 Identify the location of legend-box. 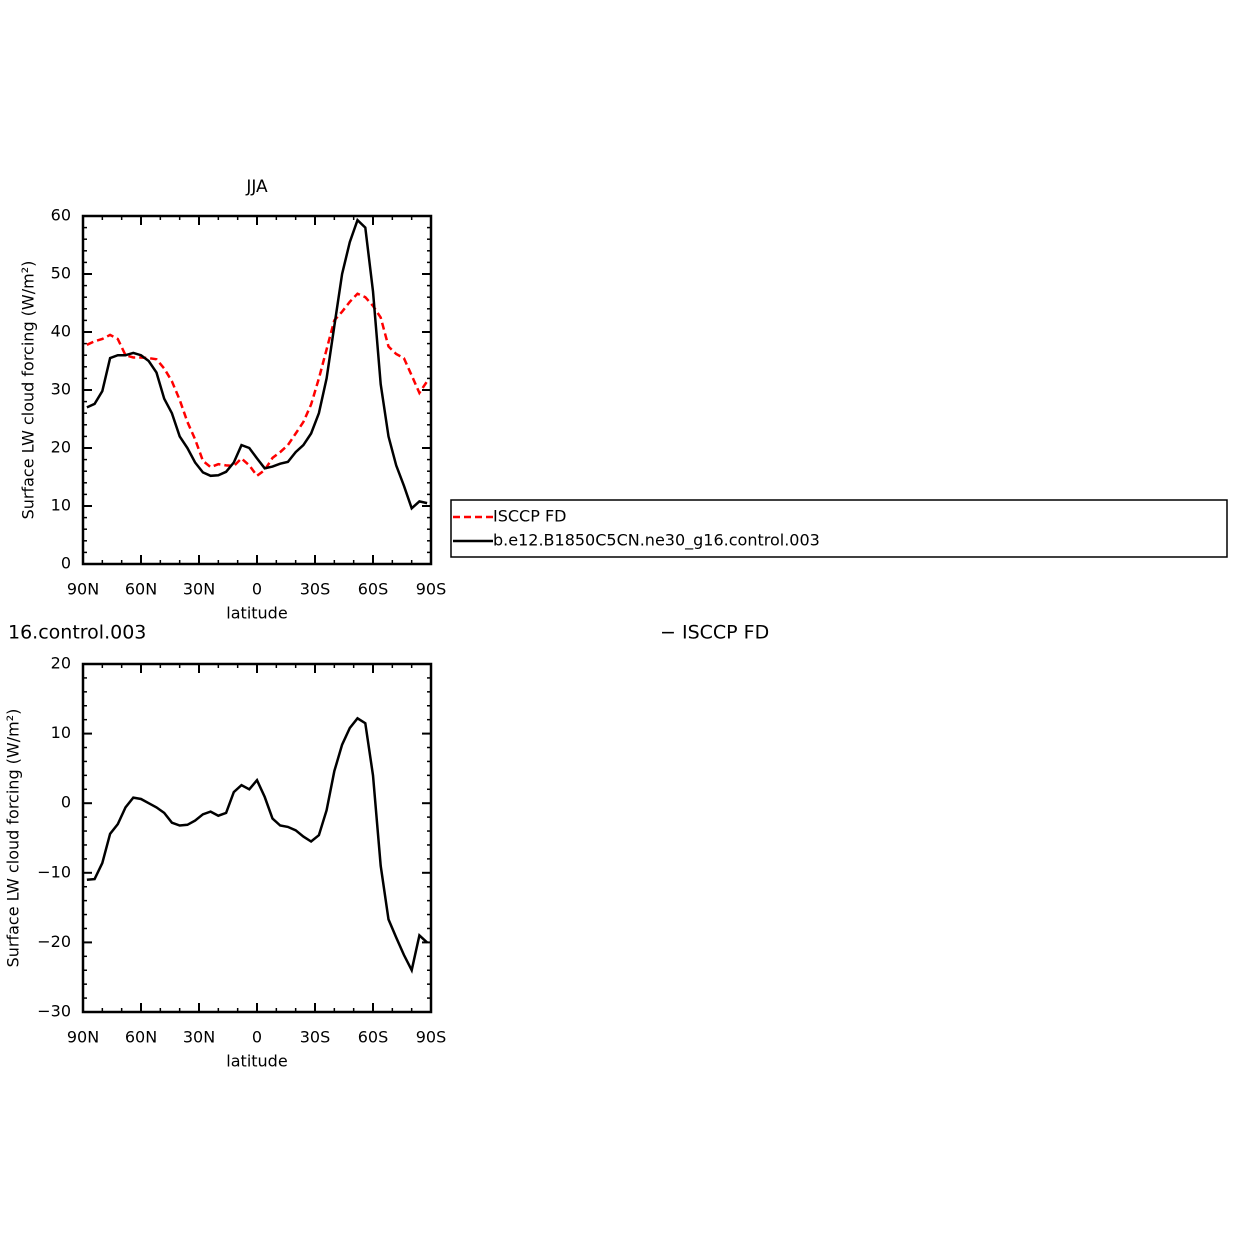
(839, 528).